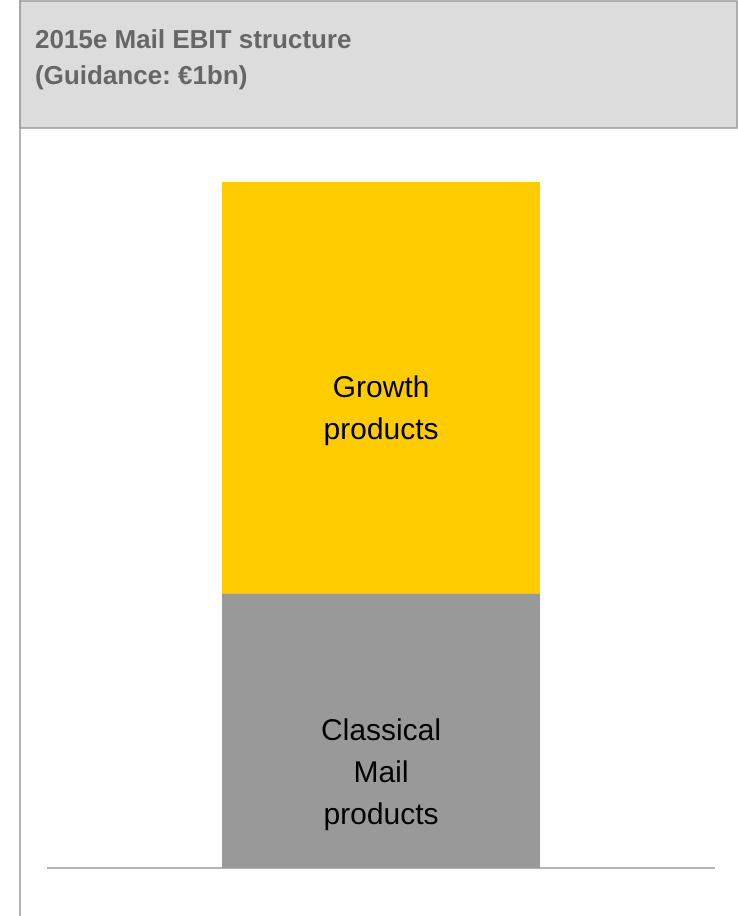 The height and width of the screenshot is (916, 738). I want to click on series-label: Classical Mail products, so click(381, 772).